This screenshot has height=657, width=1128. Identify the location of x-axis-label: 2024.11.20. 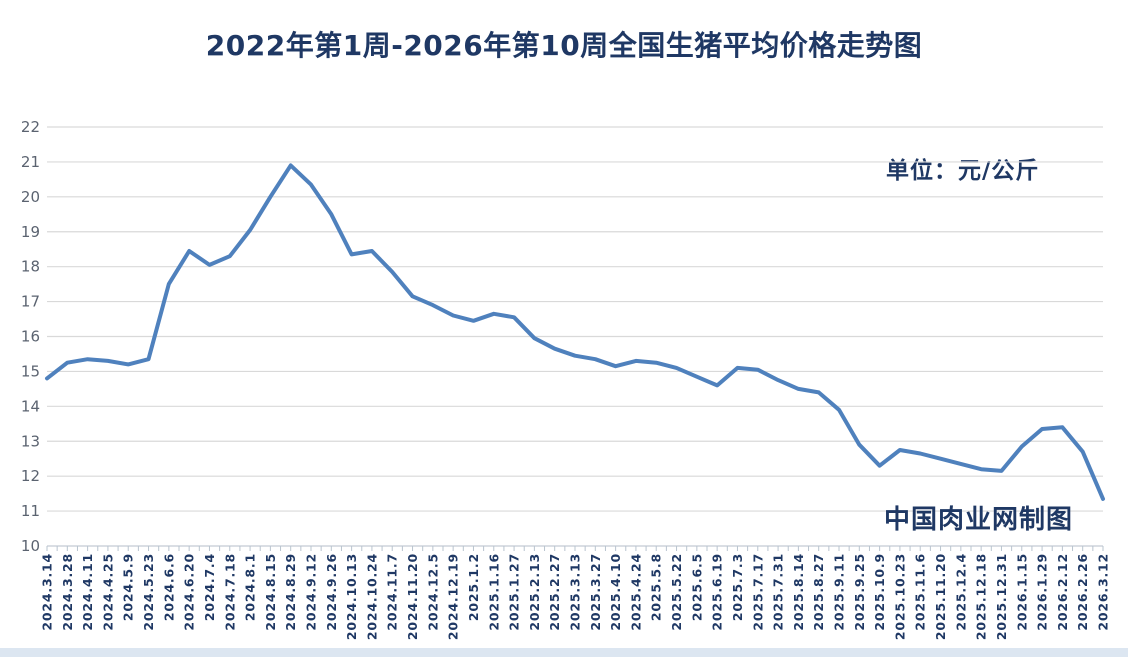
(412, 596).